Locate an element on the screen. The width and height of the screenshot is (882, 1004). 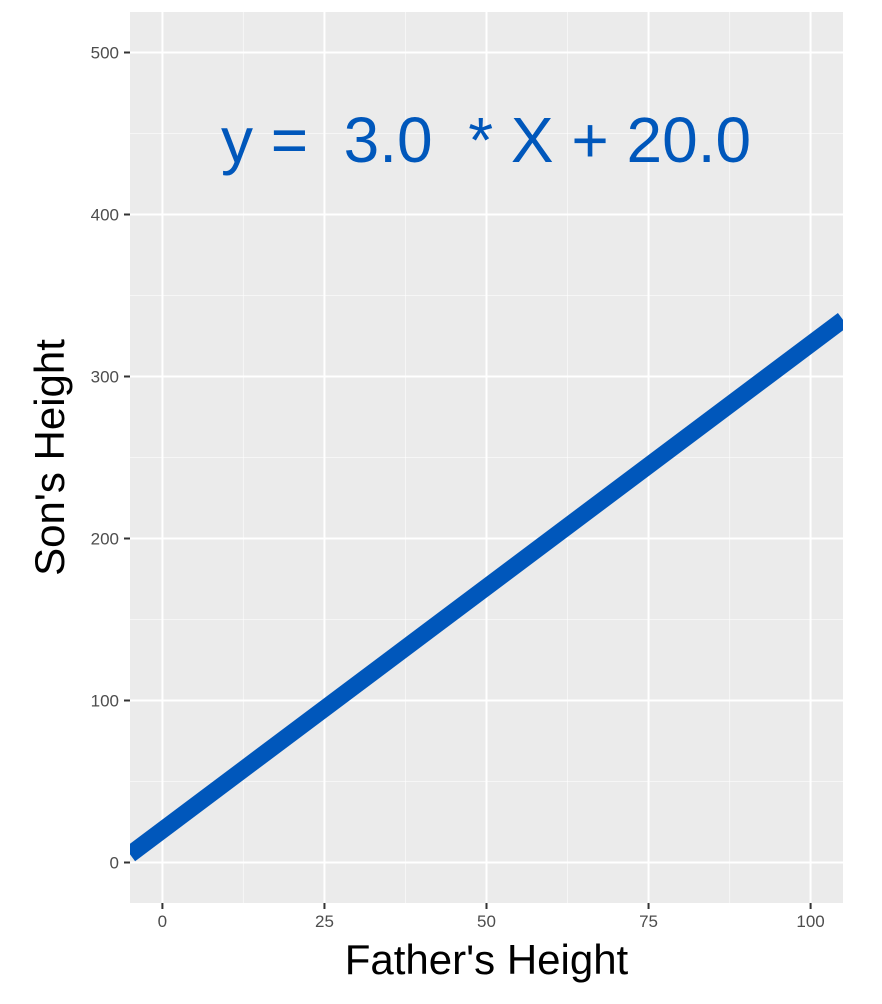
x-axis: 0 25 50 75 100 is located at coordinates (491, 917).